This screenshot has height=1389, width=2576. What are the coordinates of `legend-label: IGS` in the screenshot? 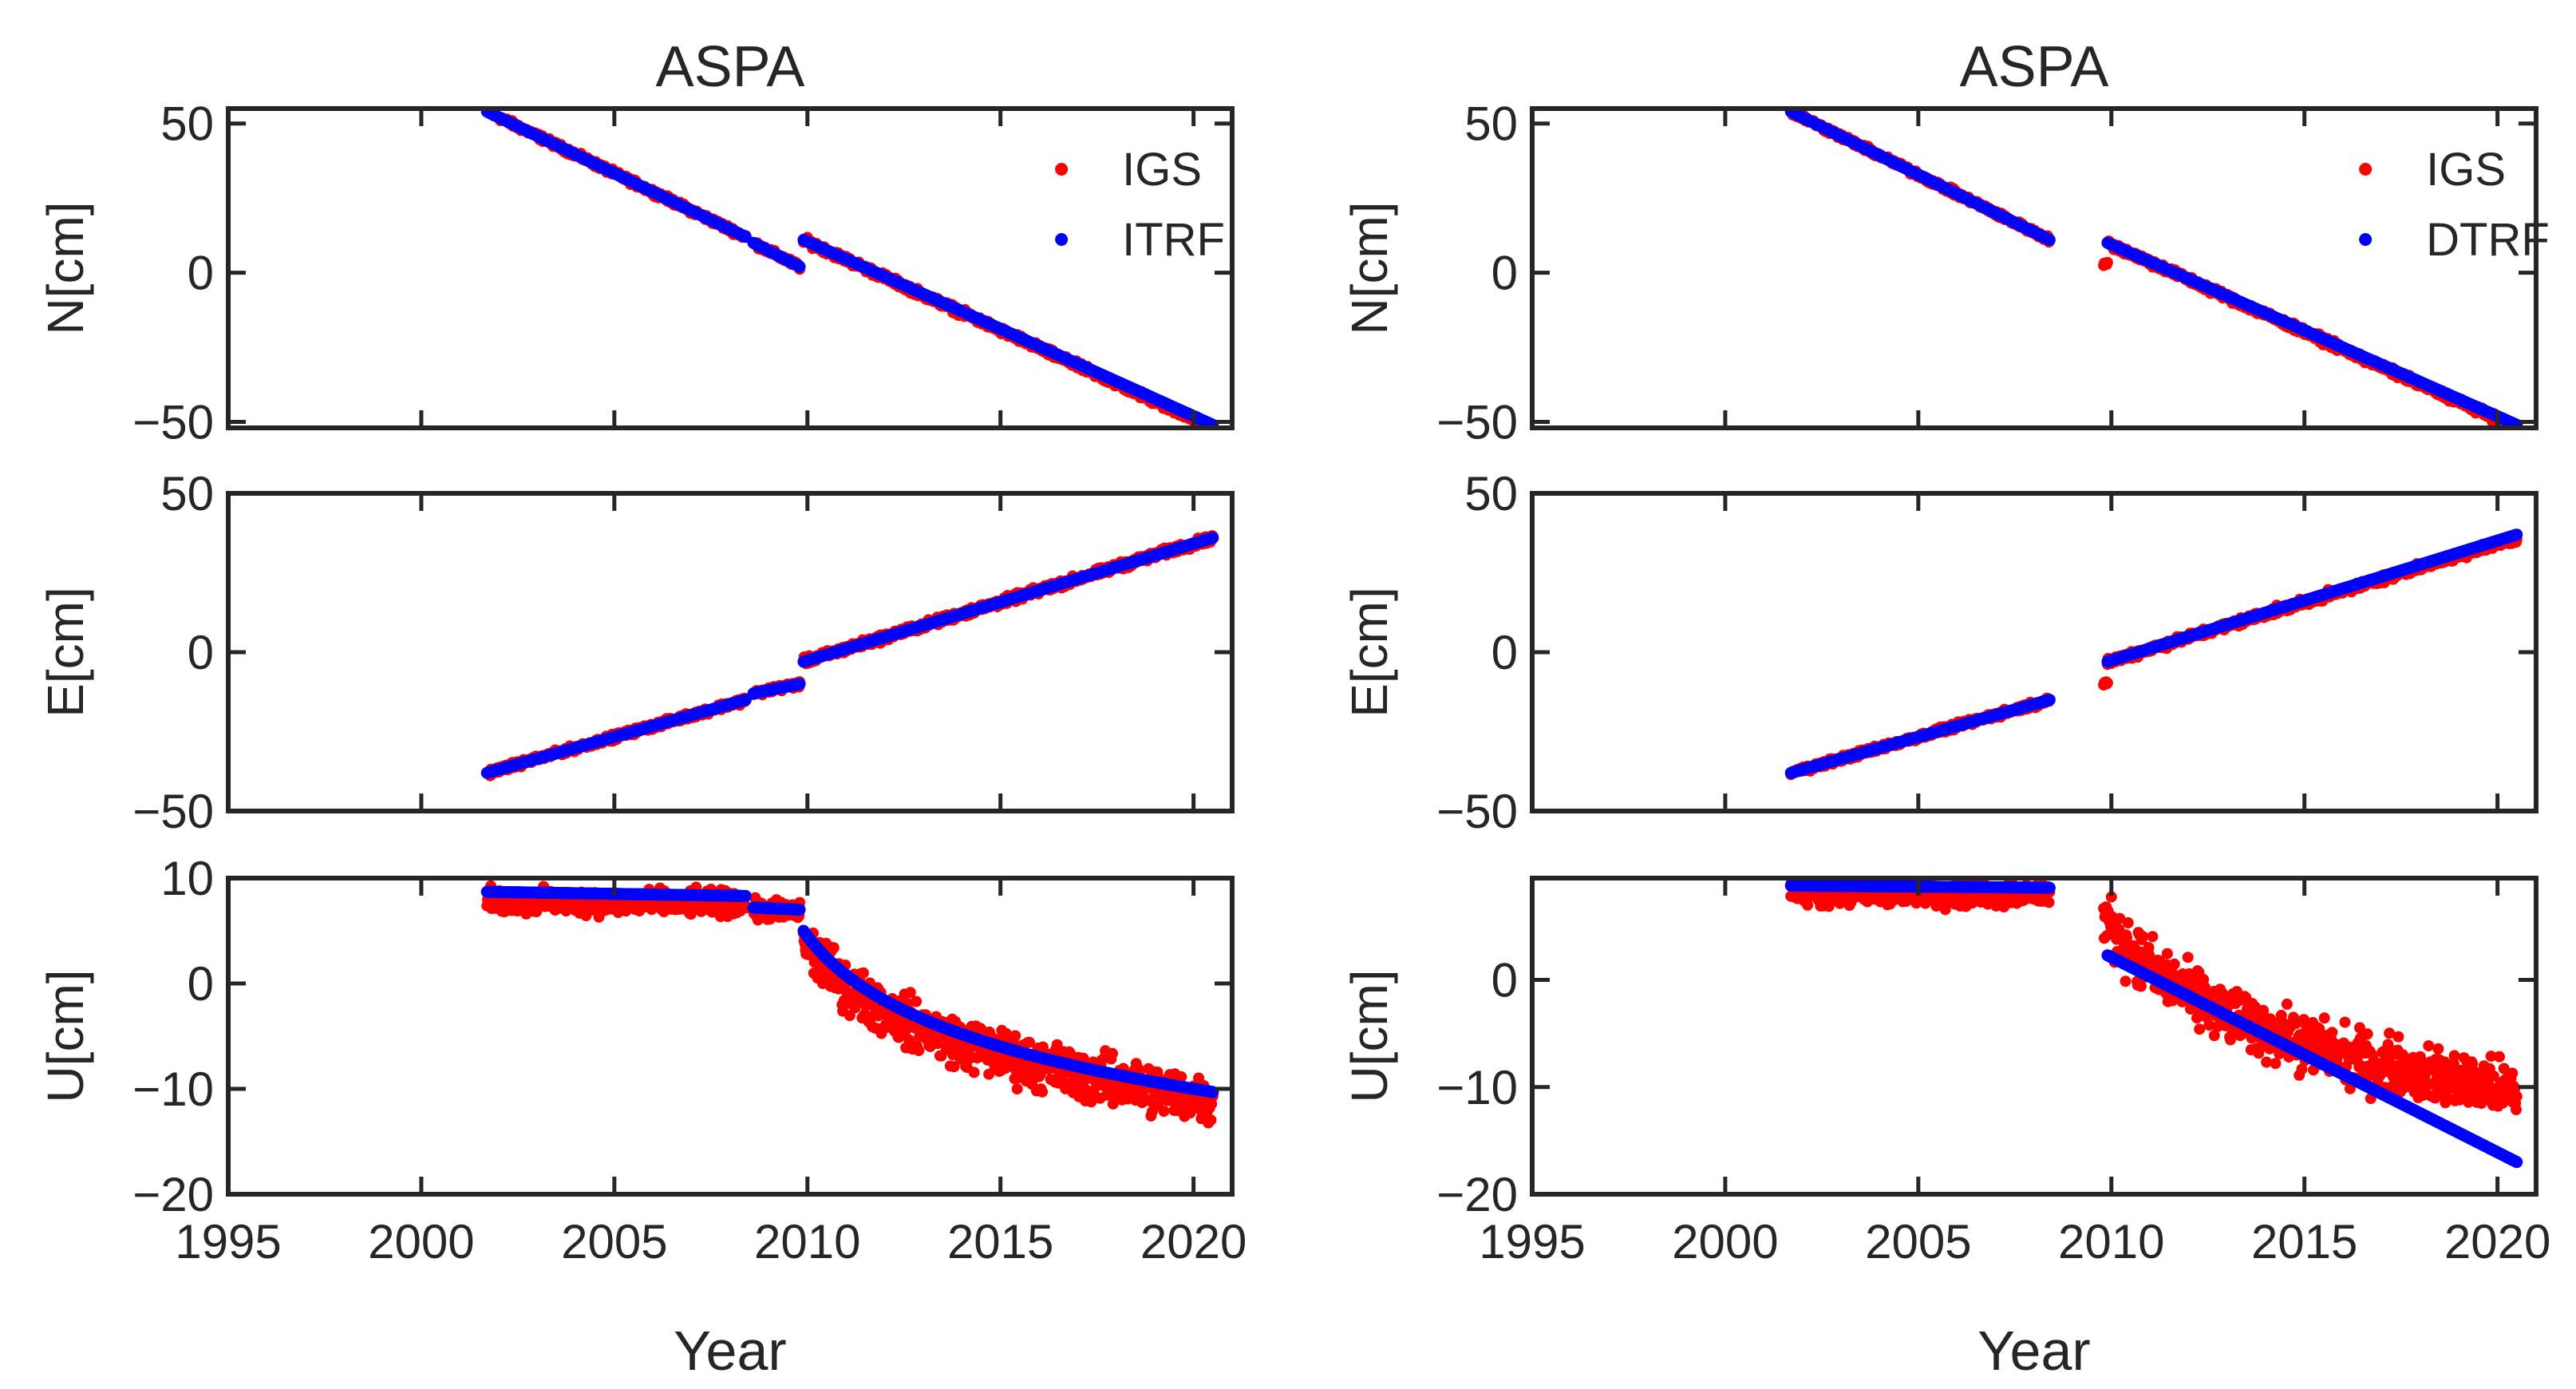 It's located at (1162, 170).